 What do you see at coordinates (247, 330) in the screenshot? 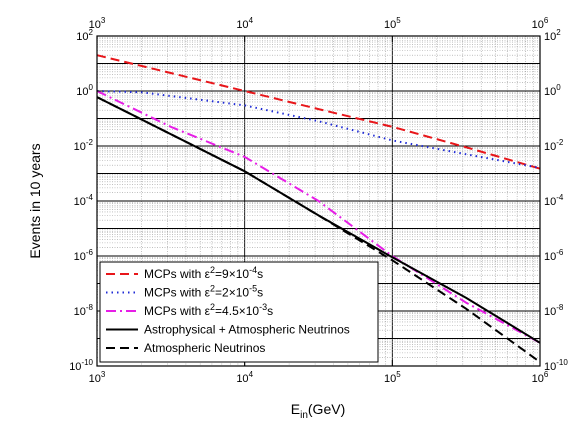
I see `legend-entry: Astrophysical + Atmospheric Neutrinos` at bounding box center [247, 330].